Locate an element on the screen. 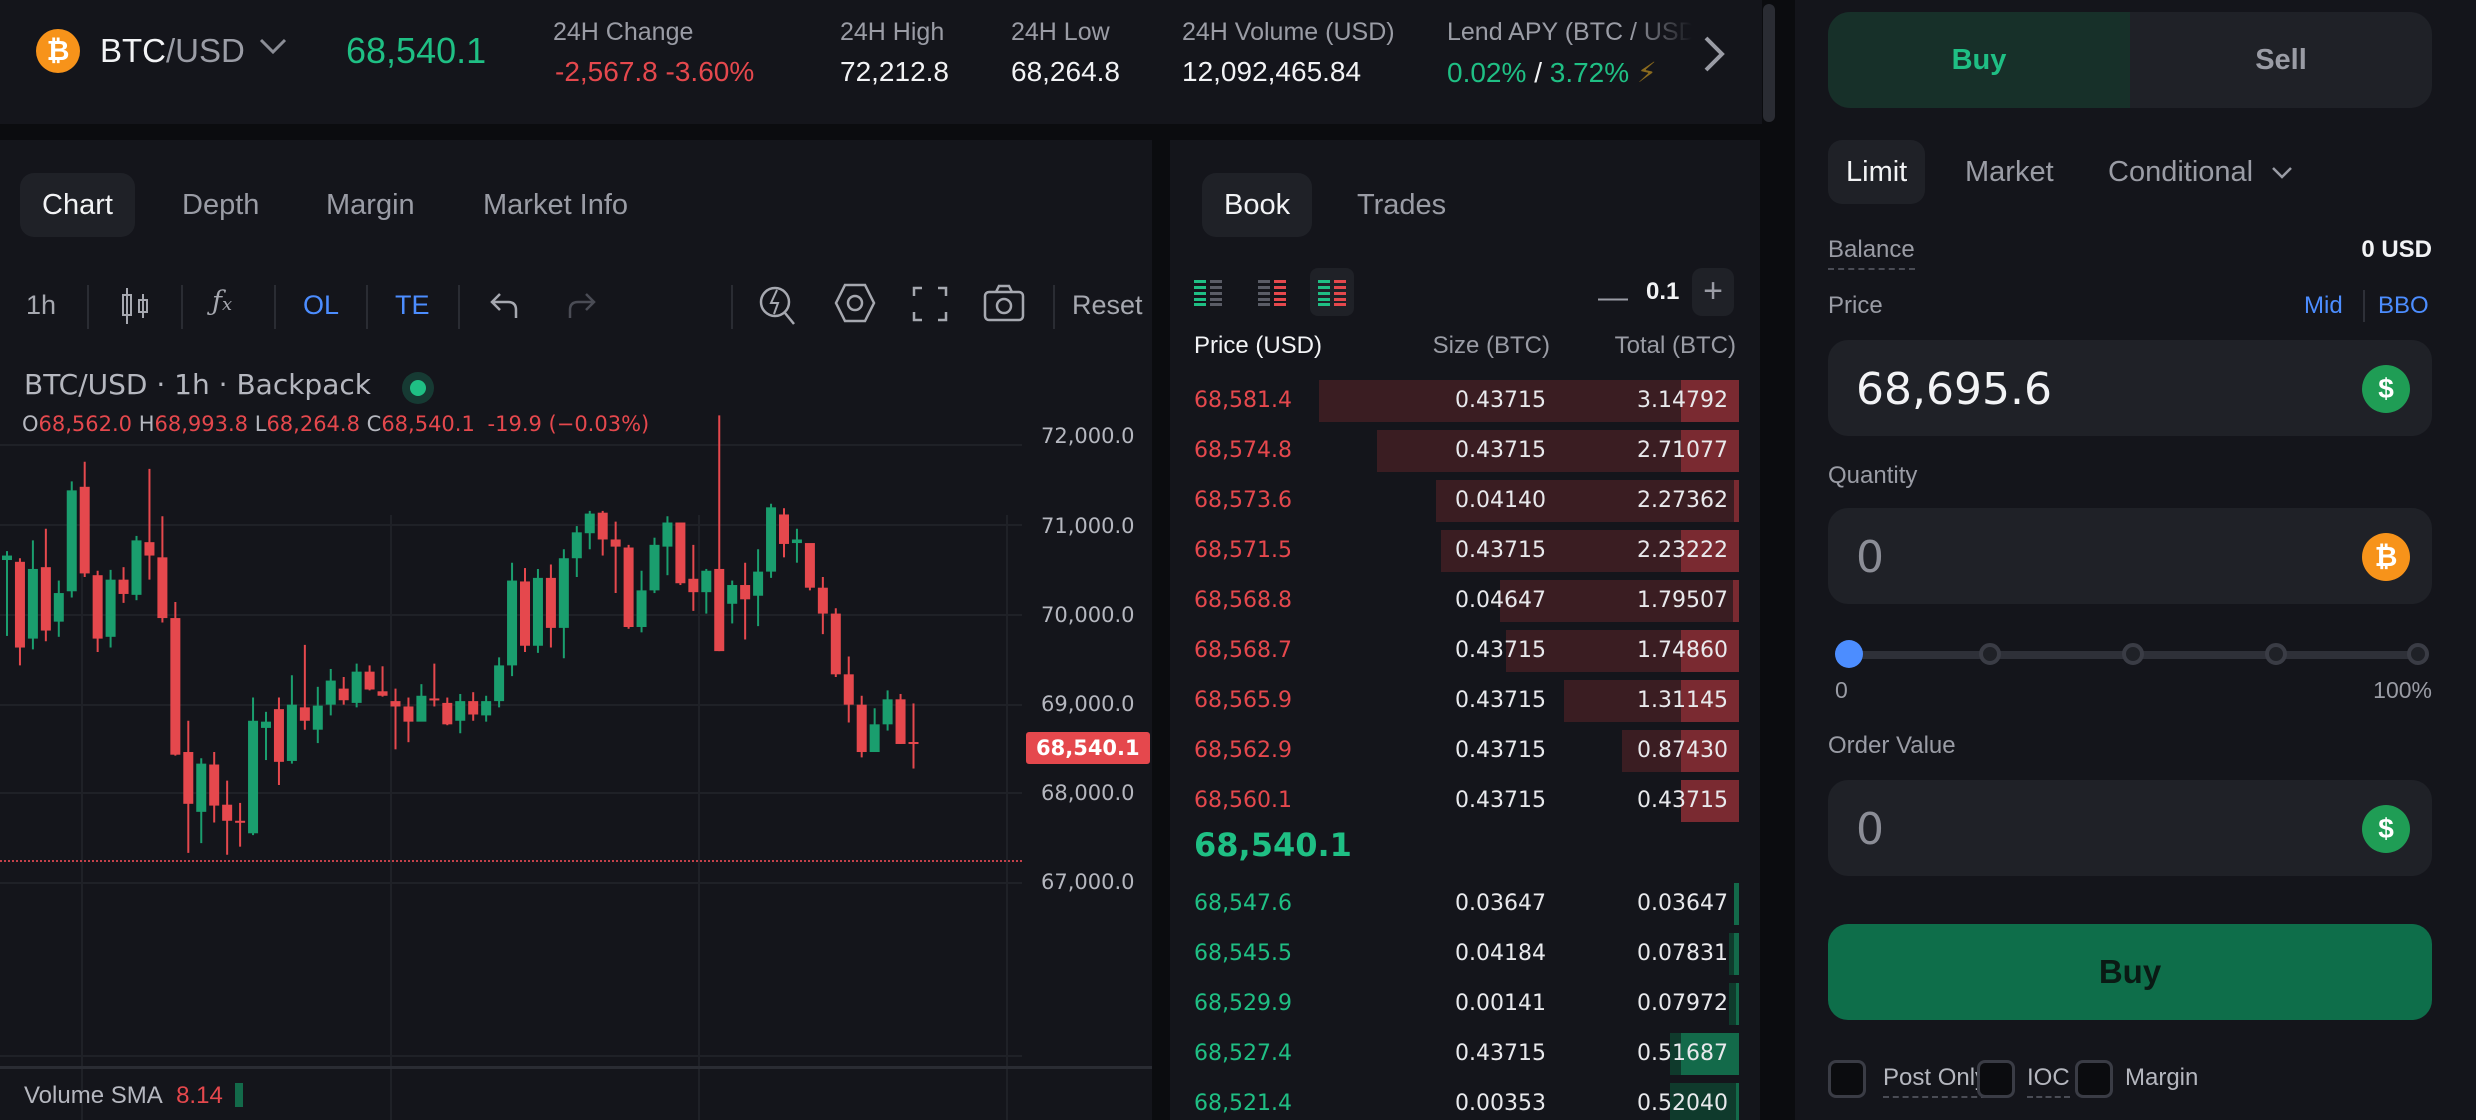 This screenshot has width=2476, height=1120. ask-row: 68,565.9 0.43715 1.31145 is located at coordinates (1460, 702).